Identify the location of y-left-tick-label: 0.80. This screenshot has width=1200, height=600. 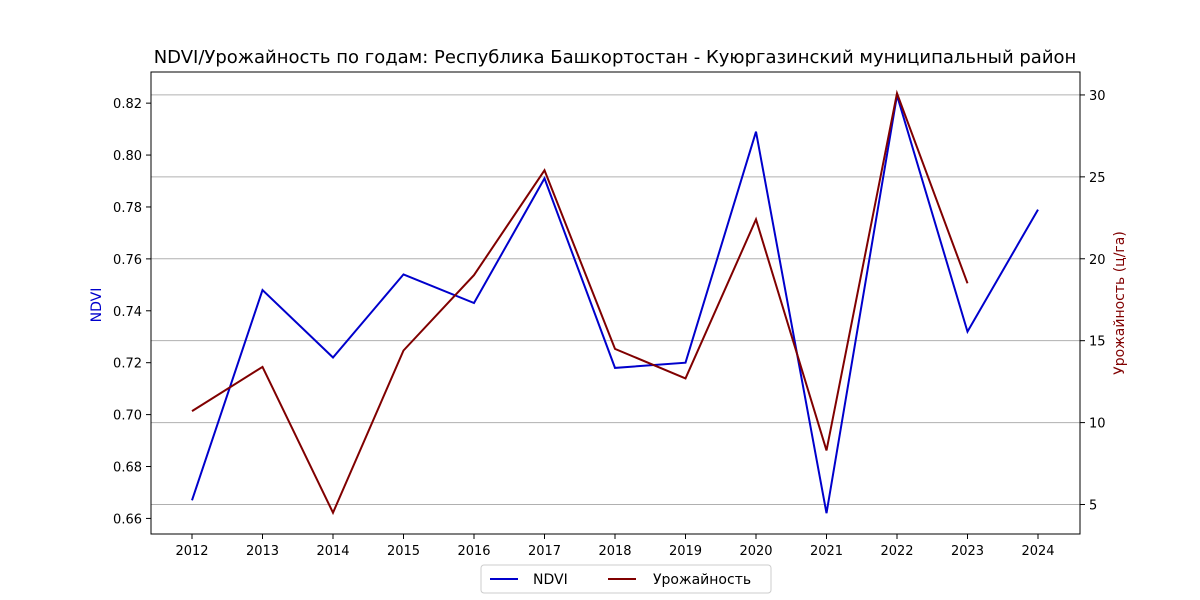
(127, 156).